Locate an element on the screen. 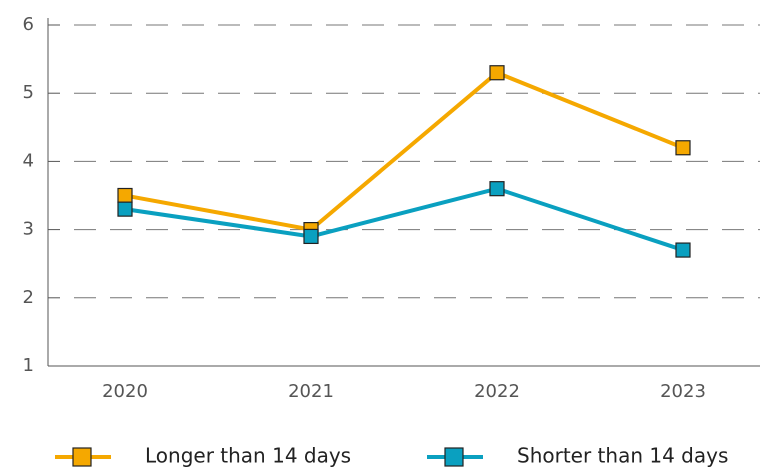  x-tick-label: 2021 is located at coordinates (311, 391).